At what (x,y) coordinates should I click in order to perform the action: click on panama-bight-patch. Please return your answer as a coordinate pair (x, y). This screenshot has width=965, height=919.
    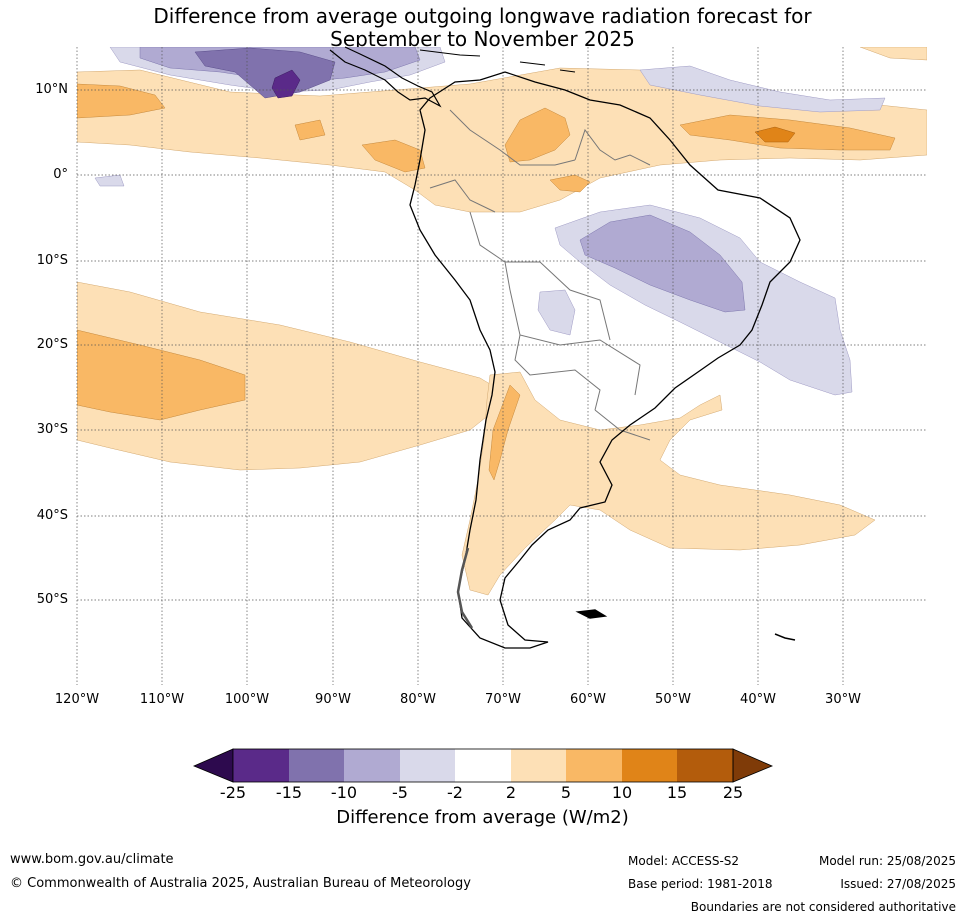
    Looking at the image, I should click on (121, 101).